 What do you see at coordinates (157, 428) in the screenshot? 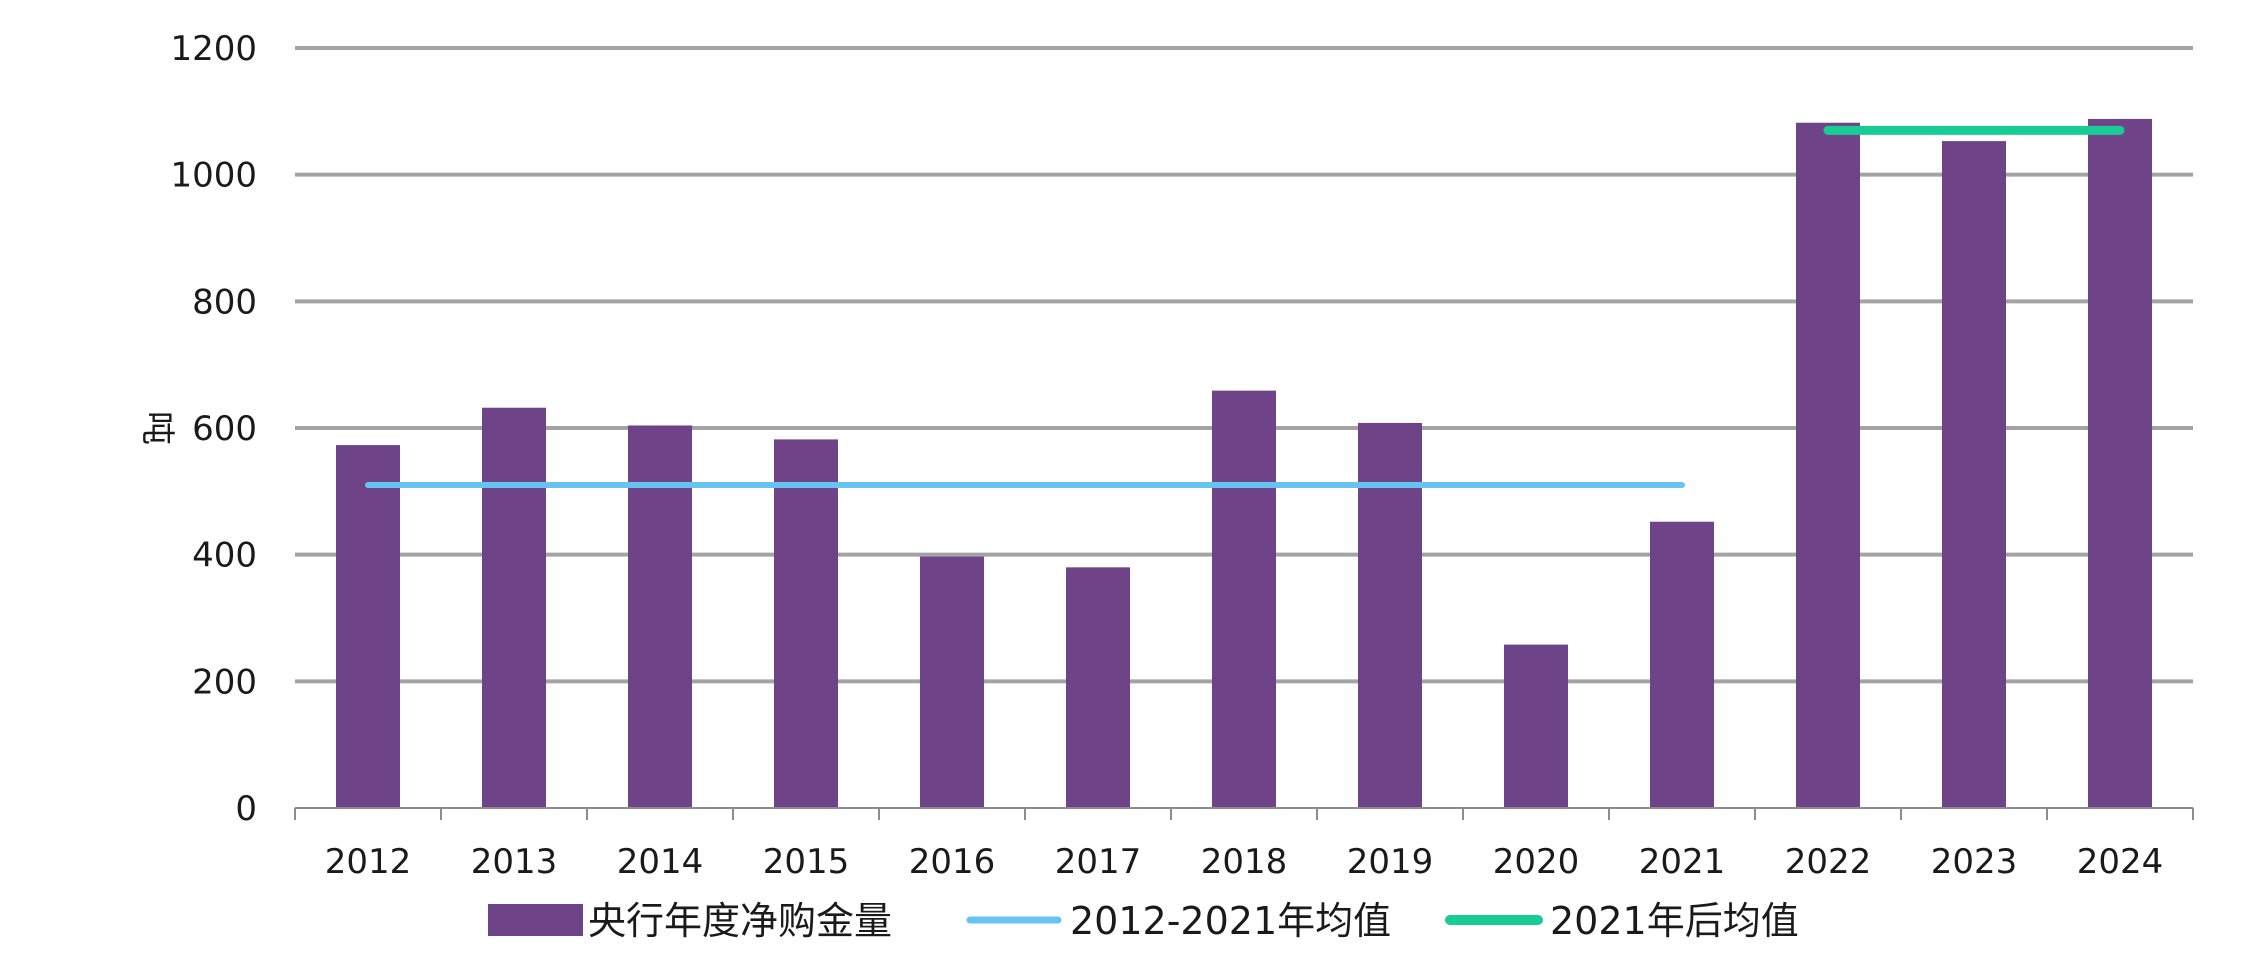
I see `y-axis-label: 吨` at bounding box center [157, 428].